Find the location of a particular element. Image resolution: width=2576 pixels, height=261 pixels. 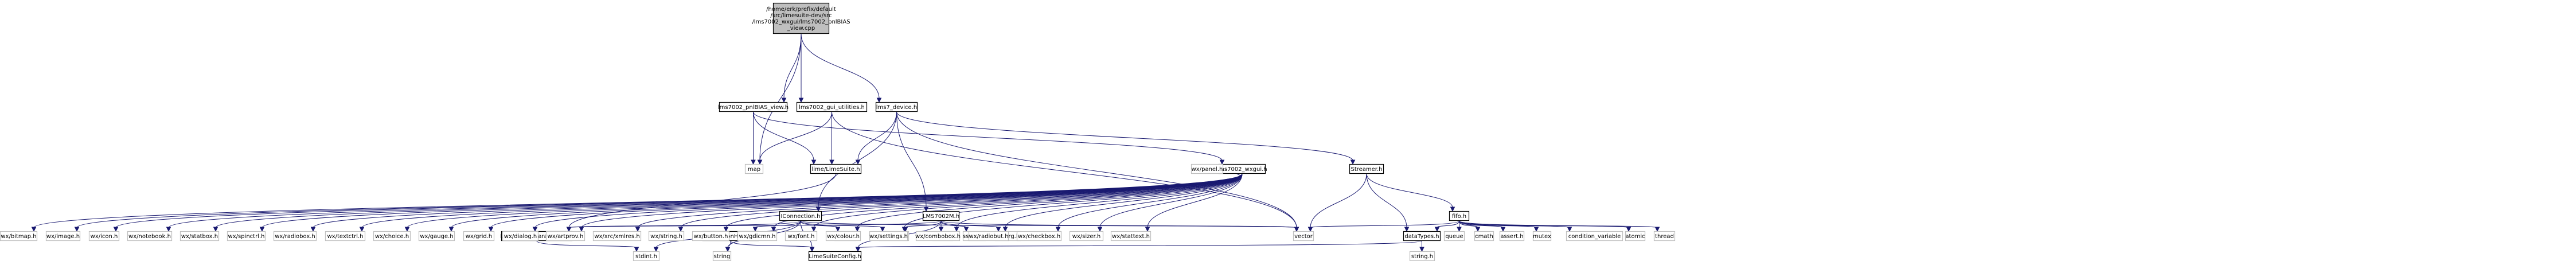

edge-fifo-h-to-mutex is located at coordinates (1498, 224).